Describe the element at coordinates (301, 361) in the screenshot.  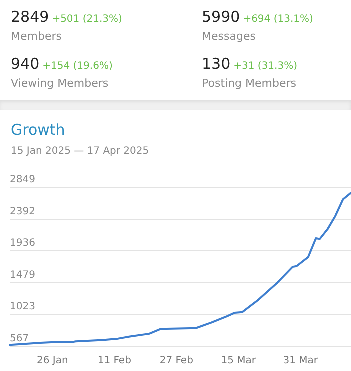
I see `x-tick-label: 31 Mar` at that location.